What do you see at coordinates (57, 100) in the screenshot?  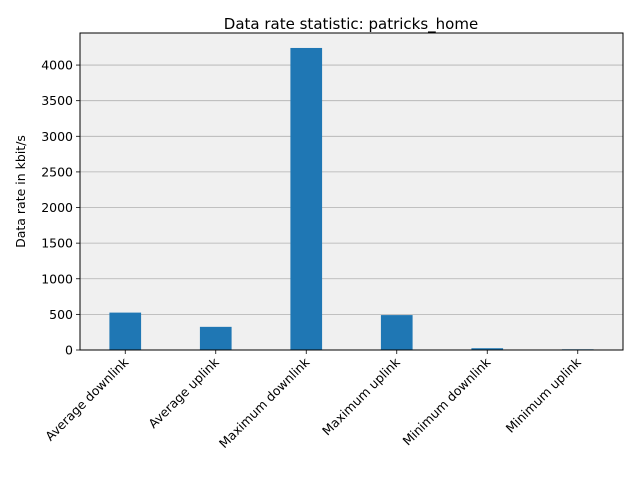 I see `y-tick-label: 3500` at bounding box center [57, 100].